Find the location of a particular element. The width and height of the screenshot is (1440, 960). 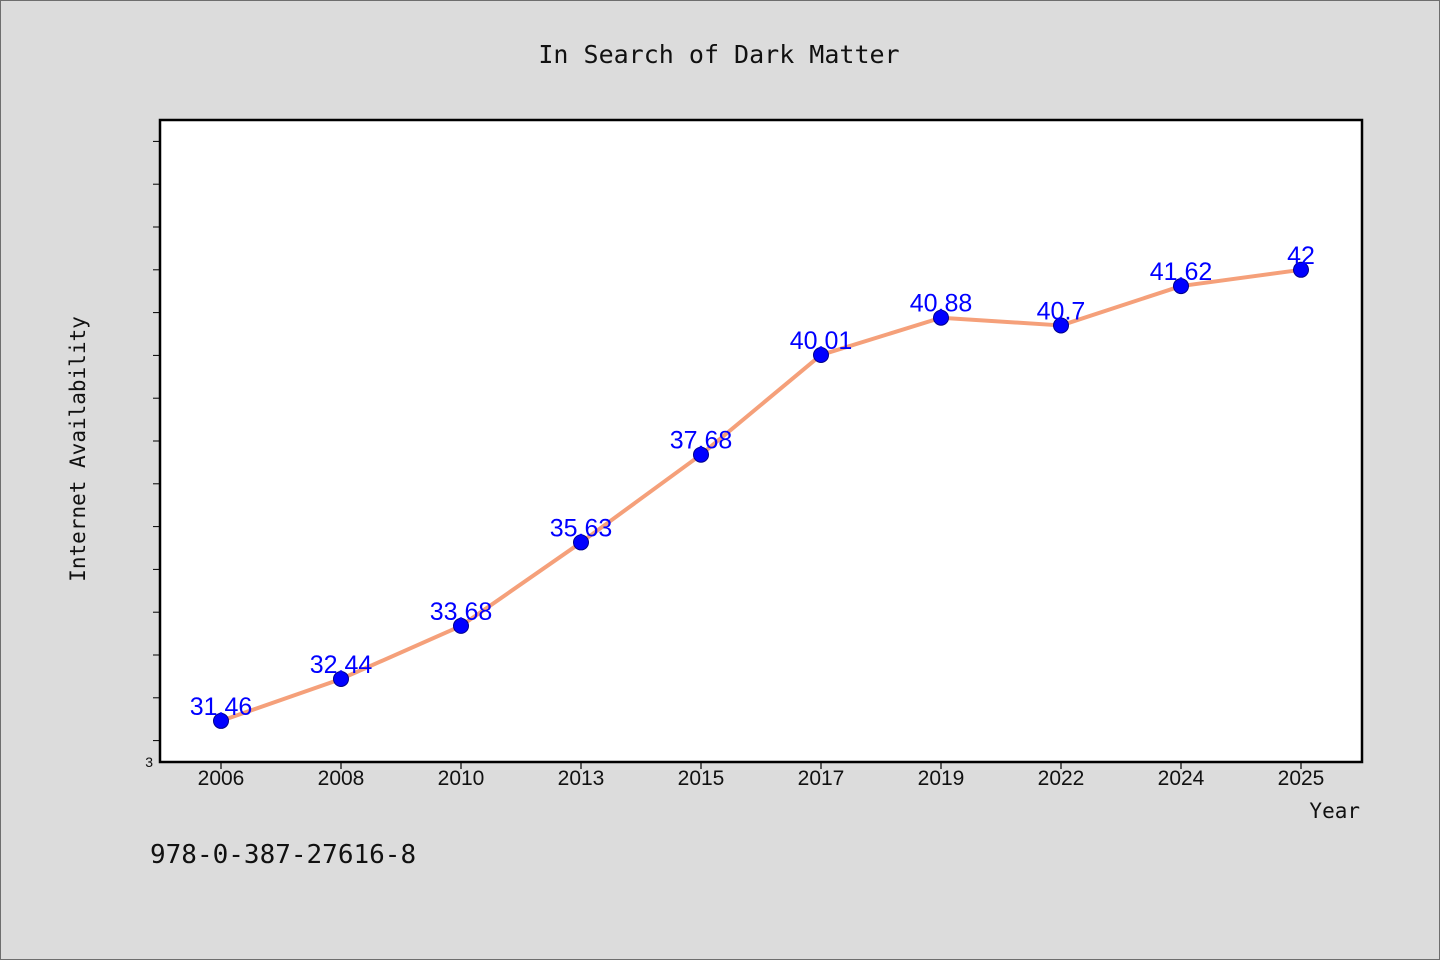

data-label: 33.68 is located at coordinates (461, 612).